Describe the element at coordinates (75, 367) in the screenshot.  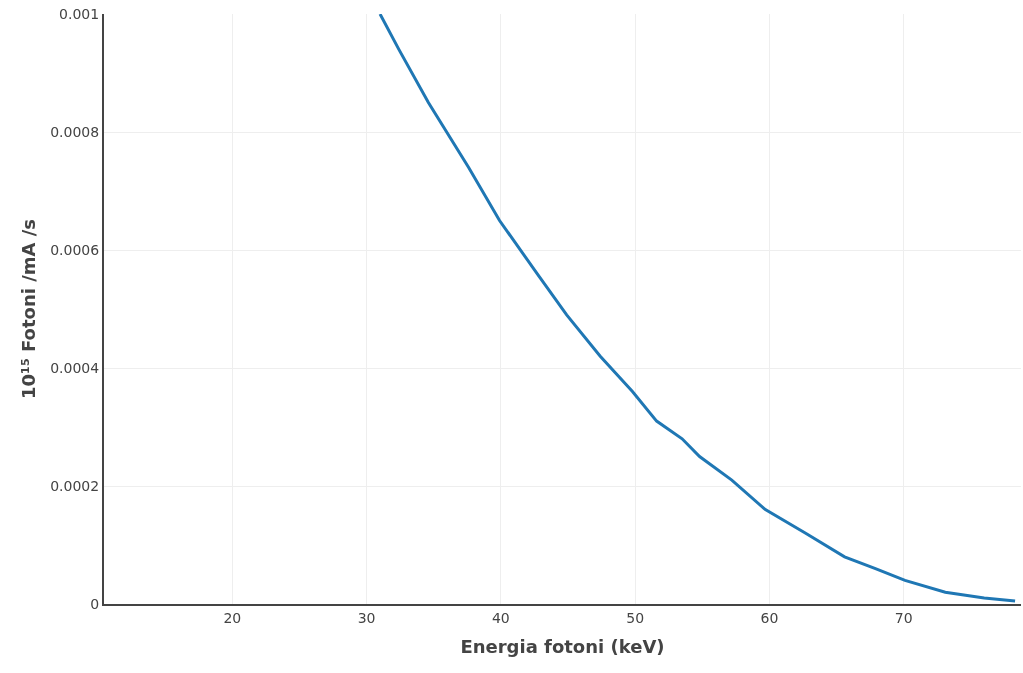
I see `y-tick-label: 0.0004` at that location.